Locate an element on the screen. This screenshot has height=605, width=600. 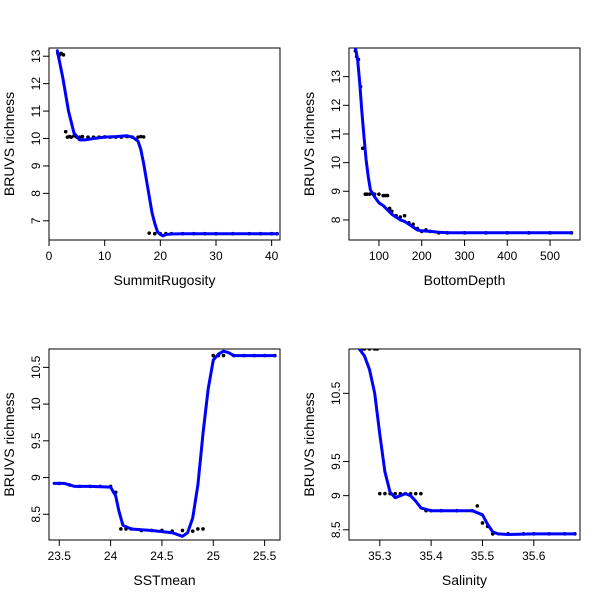
x-tick-label: 200 is located at coordinates (422, 256).